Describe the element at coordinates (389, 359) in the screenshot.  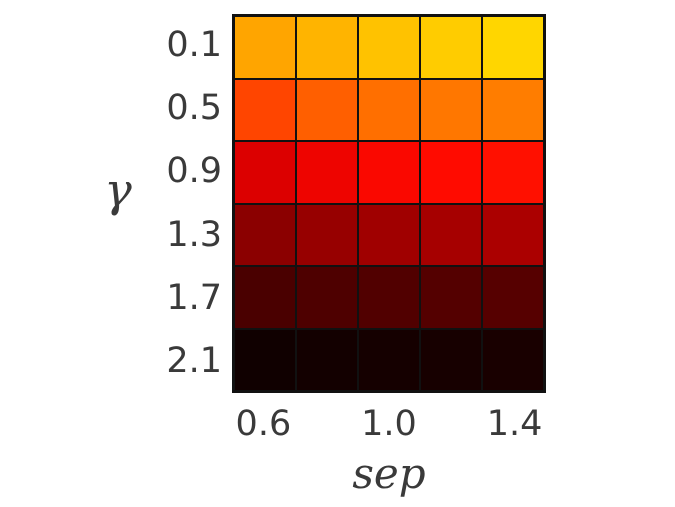
I see `heatmap-cell-r5-c2` at that location.